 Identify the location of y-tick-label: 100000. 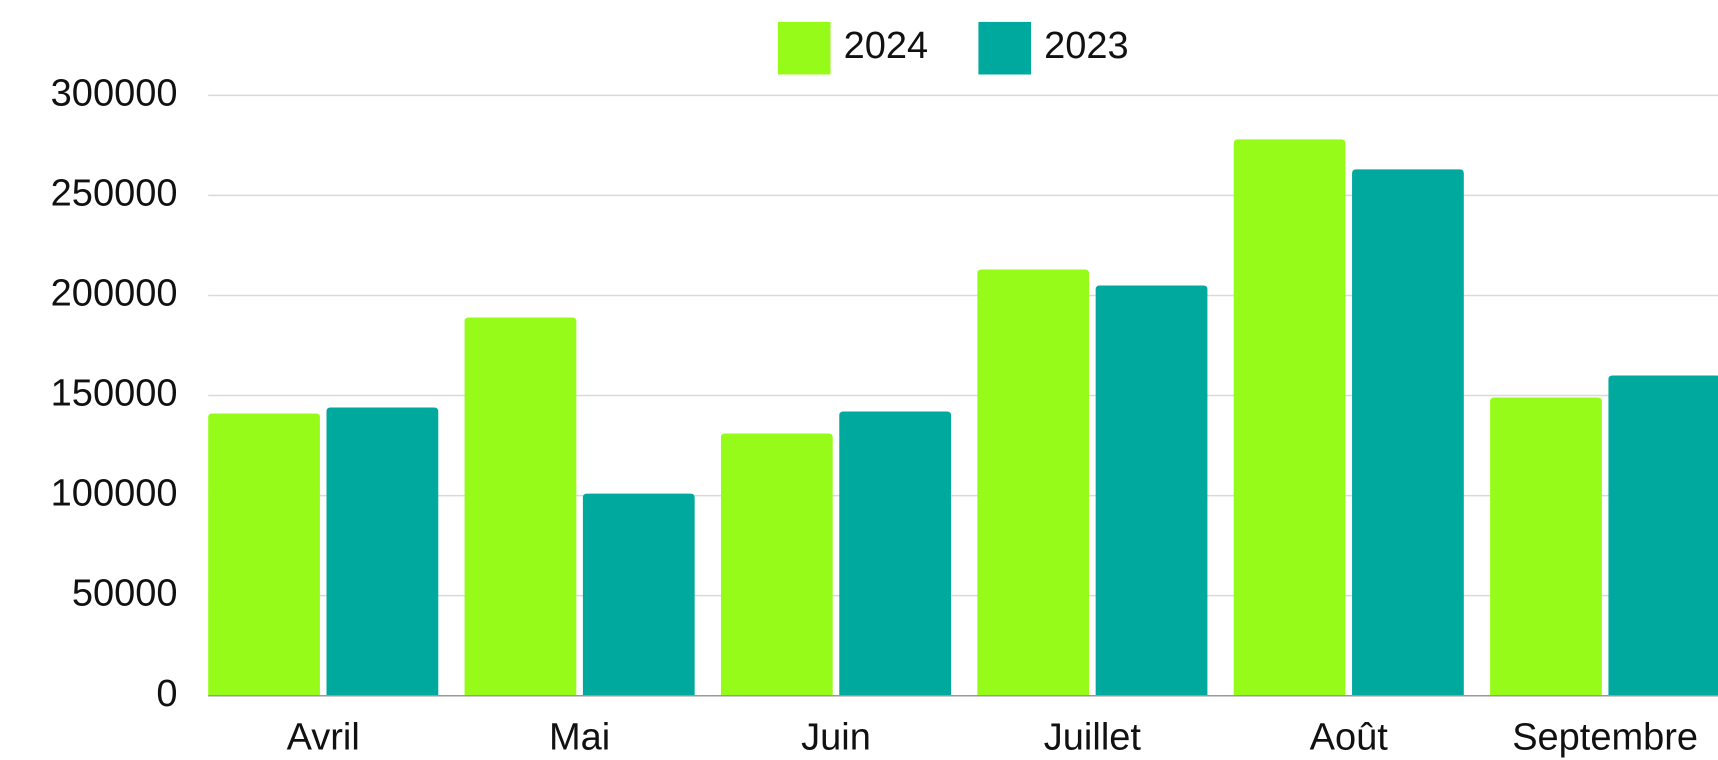
(114, 494).